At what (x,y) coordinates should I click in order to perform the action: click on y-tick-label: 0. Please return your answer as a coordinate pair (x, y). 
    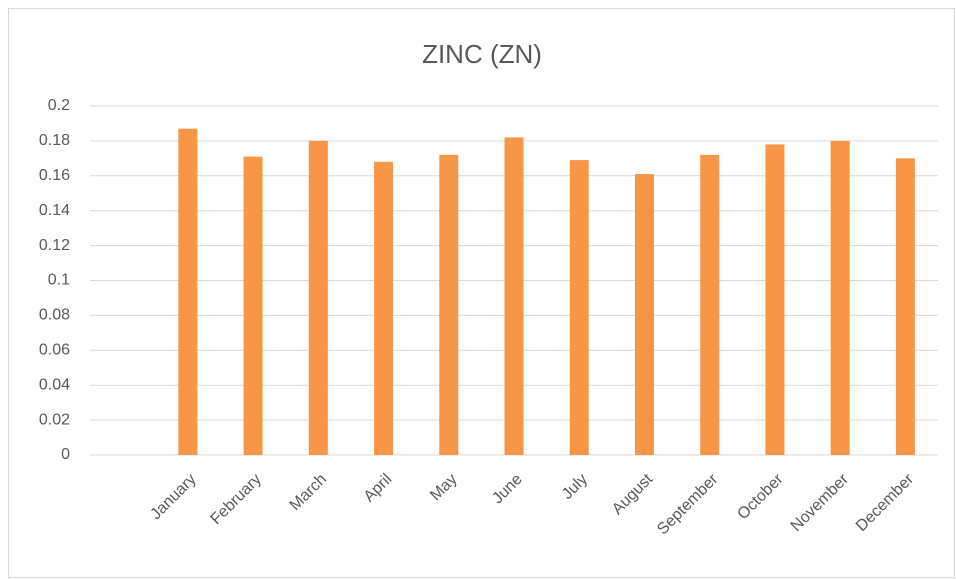
    Looking at the image, I should click on (65, 454).